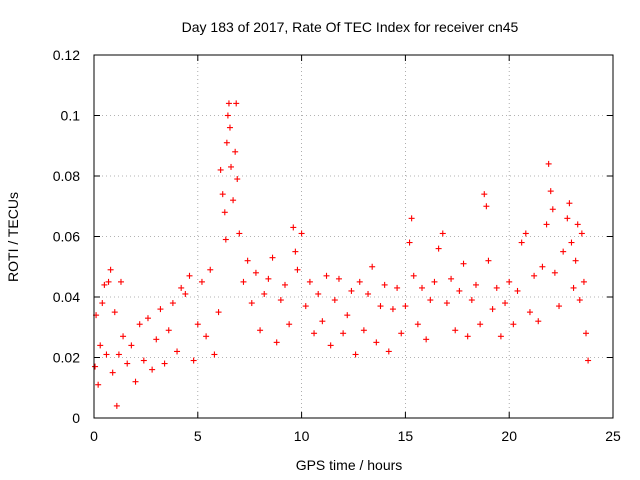  What do you see at coordinates (66, 237) in the screenshot?
I see `y-tick-label: 0.06` at bounding box center [66, 237].